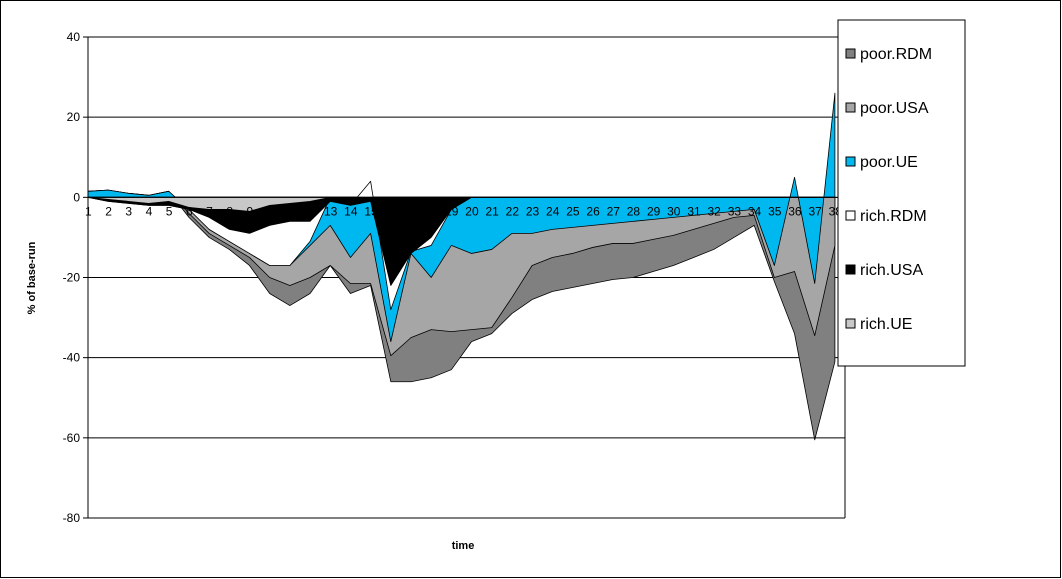  I want to click on x-tick-label: 24, so click(553, 211).